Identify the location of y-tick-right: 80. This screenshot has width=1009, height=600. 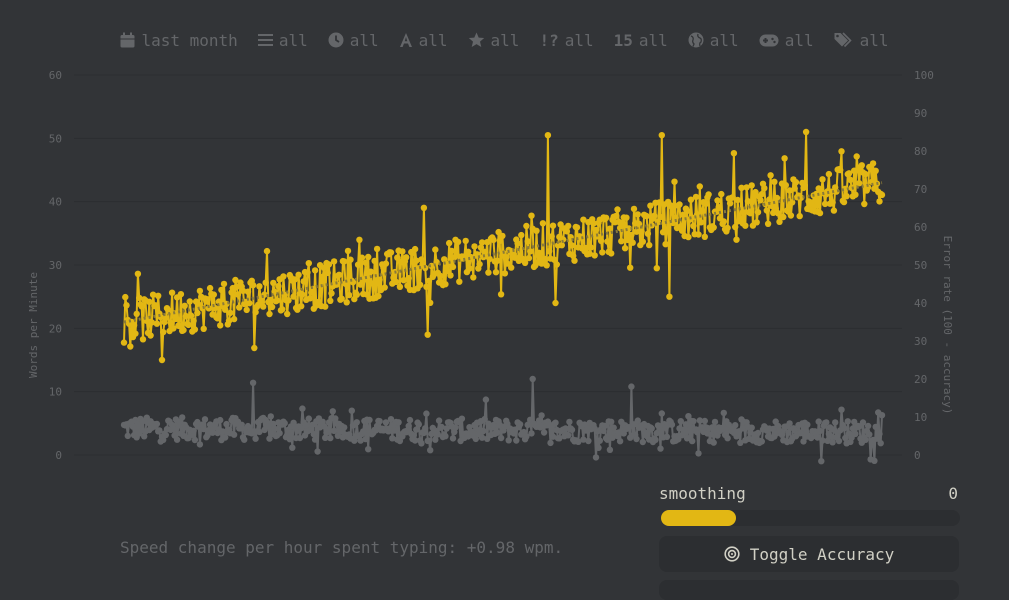
(920, 151).